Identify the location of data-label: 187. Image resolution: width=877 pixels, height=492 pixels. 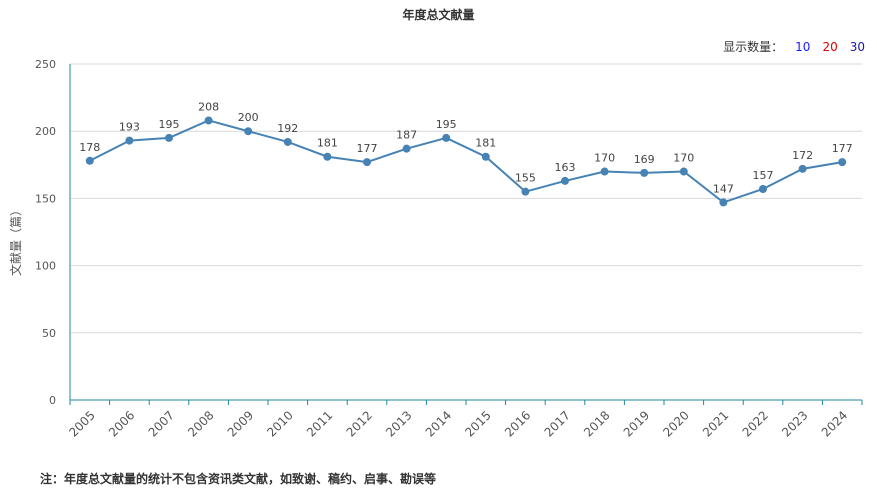
(406, 135).